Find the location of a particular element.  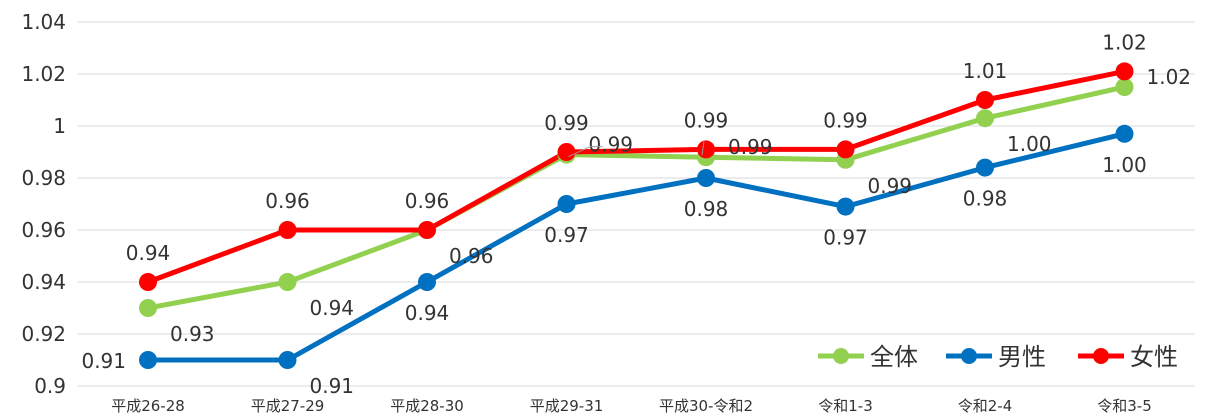

y-axis: 0.9 0.92 0.94 0.96 0.98 1 1.02 1.04 is located at coordinates (43, 204).